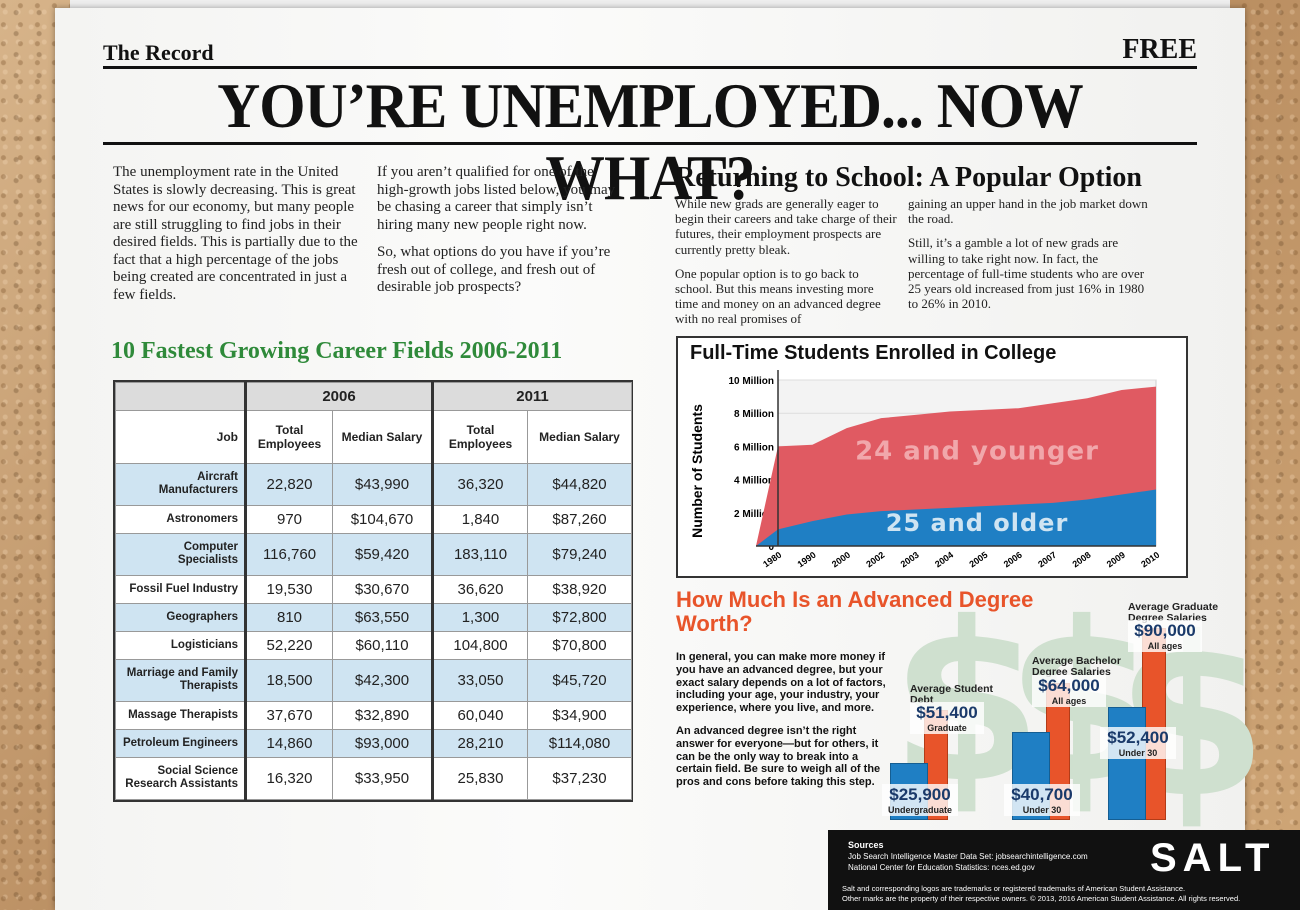 The image size is (1300, 910). Describe the element at coordinates (1159, 49) in the screenshot. I see `masthead-price: FREE` at that location.